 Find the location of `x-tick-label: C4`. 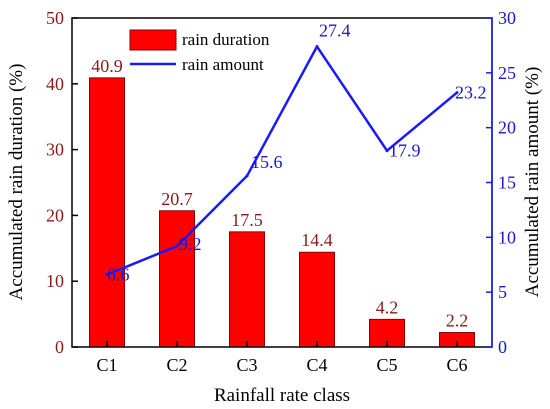

x-tick-label: C4 is located at coordinates (316, 365).